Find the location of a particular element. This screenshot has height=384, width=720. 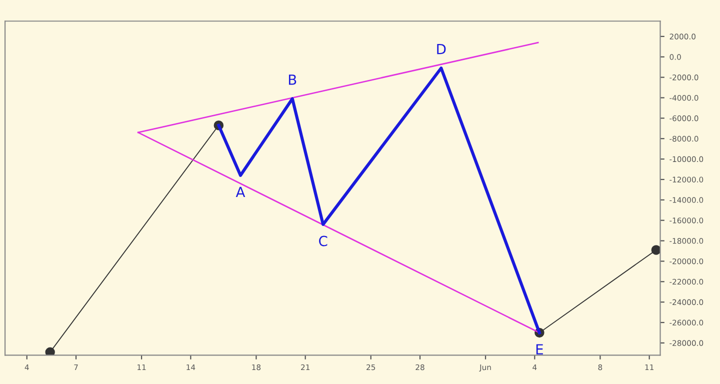

annotation: D is located at coordinates (441, 49).